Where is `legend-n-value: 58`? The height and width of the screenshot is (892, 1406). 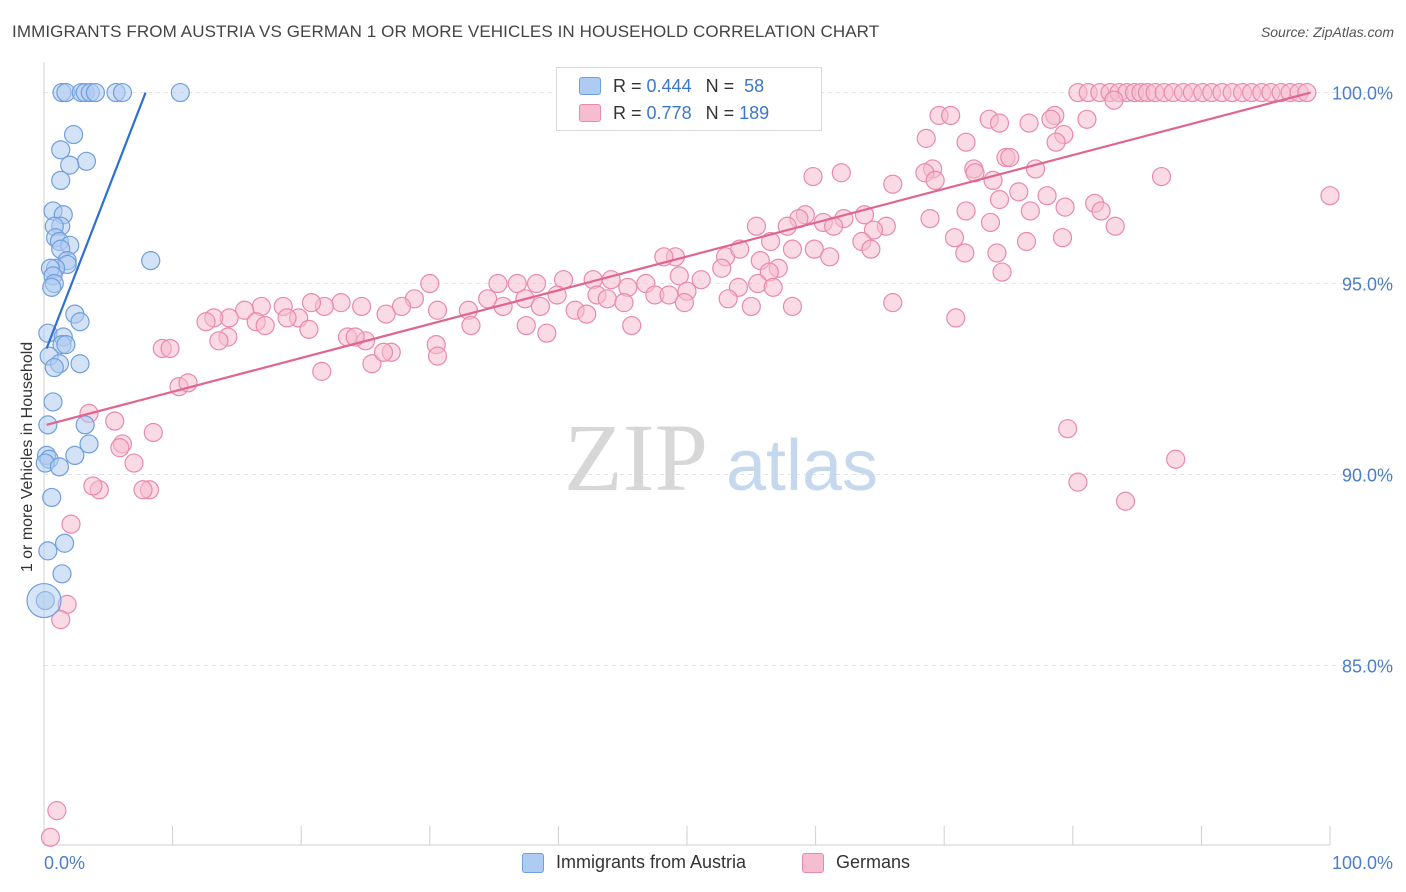 legend-n-value: 58 is located at coordinates (754, 85).